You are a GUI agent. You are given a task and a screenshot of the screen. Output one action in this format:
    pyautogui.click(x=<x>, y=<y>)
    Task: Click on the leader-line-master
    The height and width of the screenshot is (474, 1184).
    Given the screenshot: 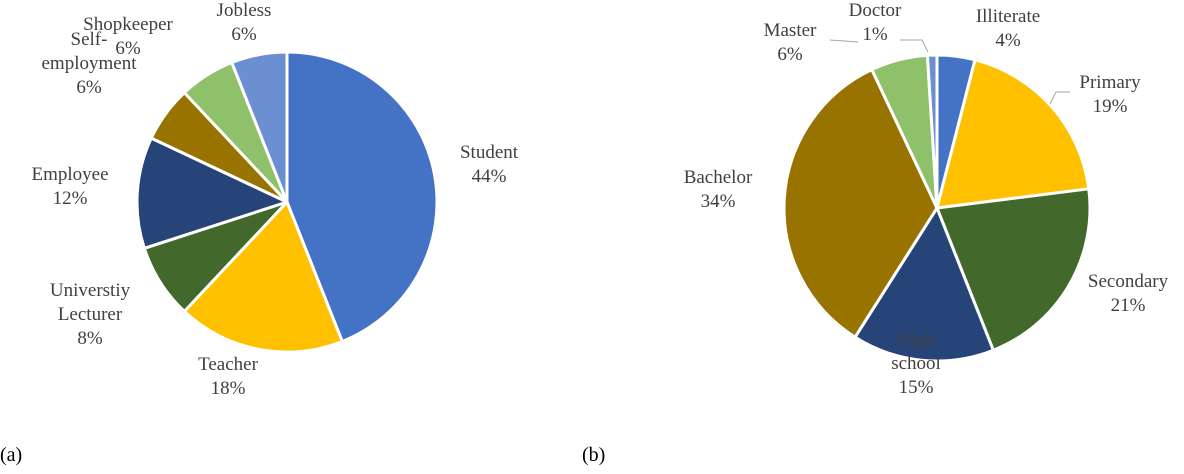 What is the action you would take?
    pyautogui.click(x=844, y=41)
    